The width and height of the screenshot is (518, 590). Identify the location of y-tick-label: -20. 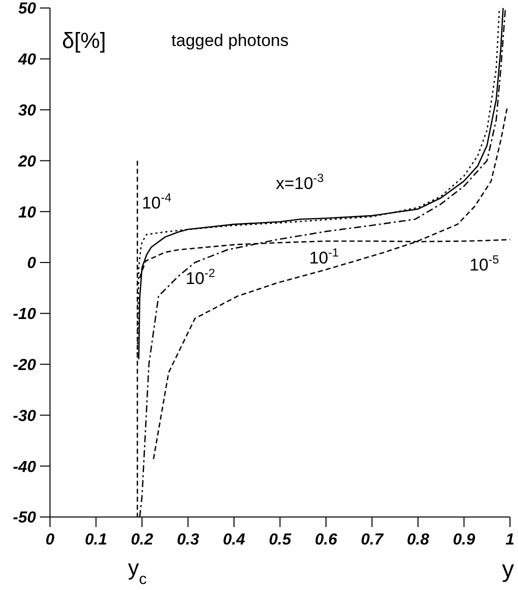
(24, 365).